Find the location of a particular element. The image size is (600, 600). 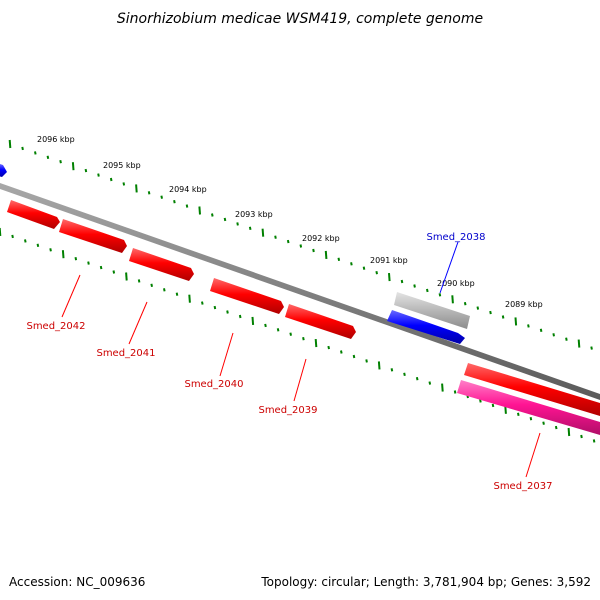

gene-label-smed-2040: Smed_2040 is located at coordinates (213, 384).